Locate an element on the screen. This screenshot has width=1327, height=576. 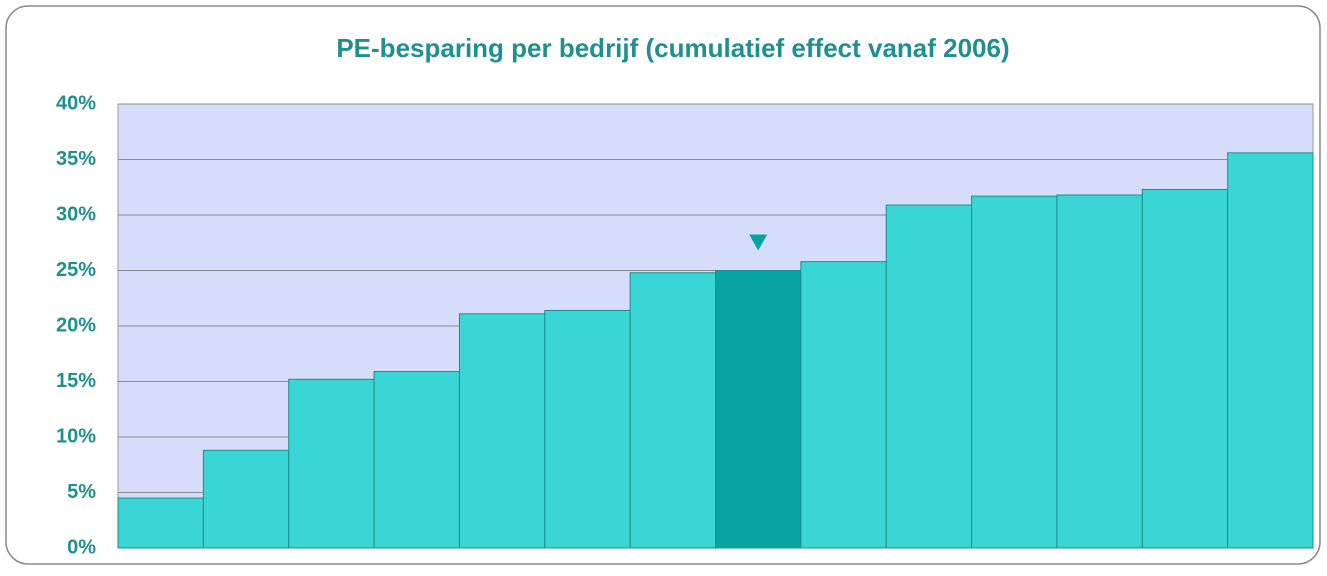
y-tick-label: 15% is located at coordinates (76, 381).